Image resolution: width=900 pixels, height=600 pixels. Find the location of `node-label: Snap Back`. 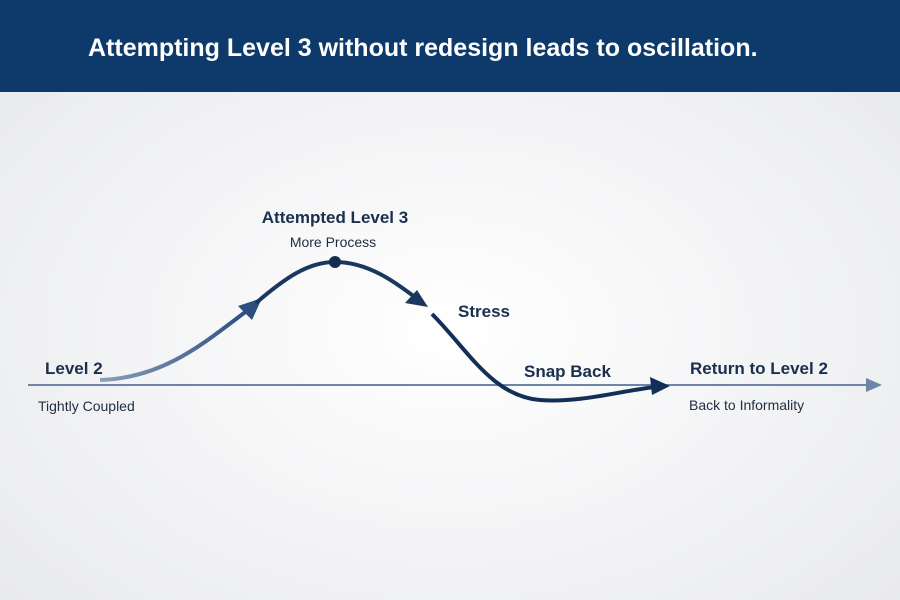

node-label: Snap Back is located at coordinates (567, 371).